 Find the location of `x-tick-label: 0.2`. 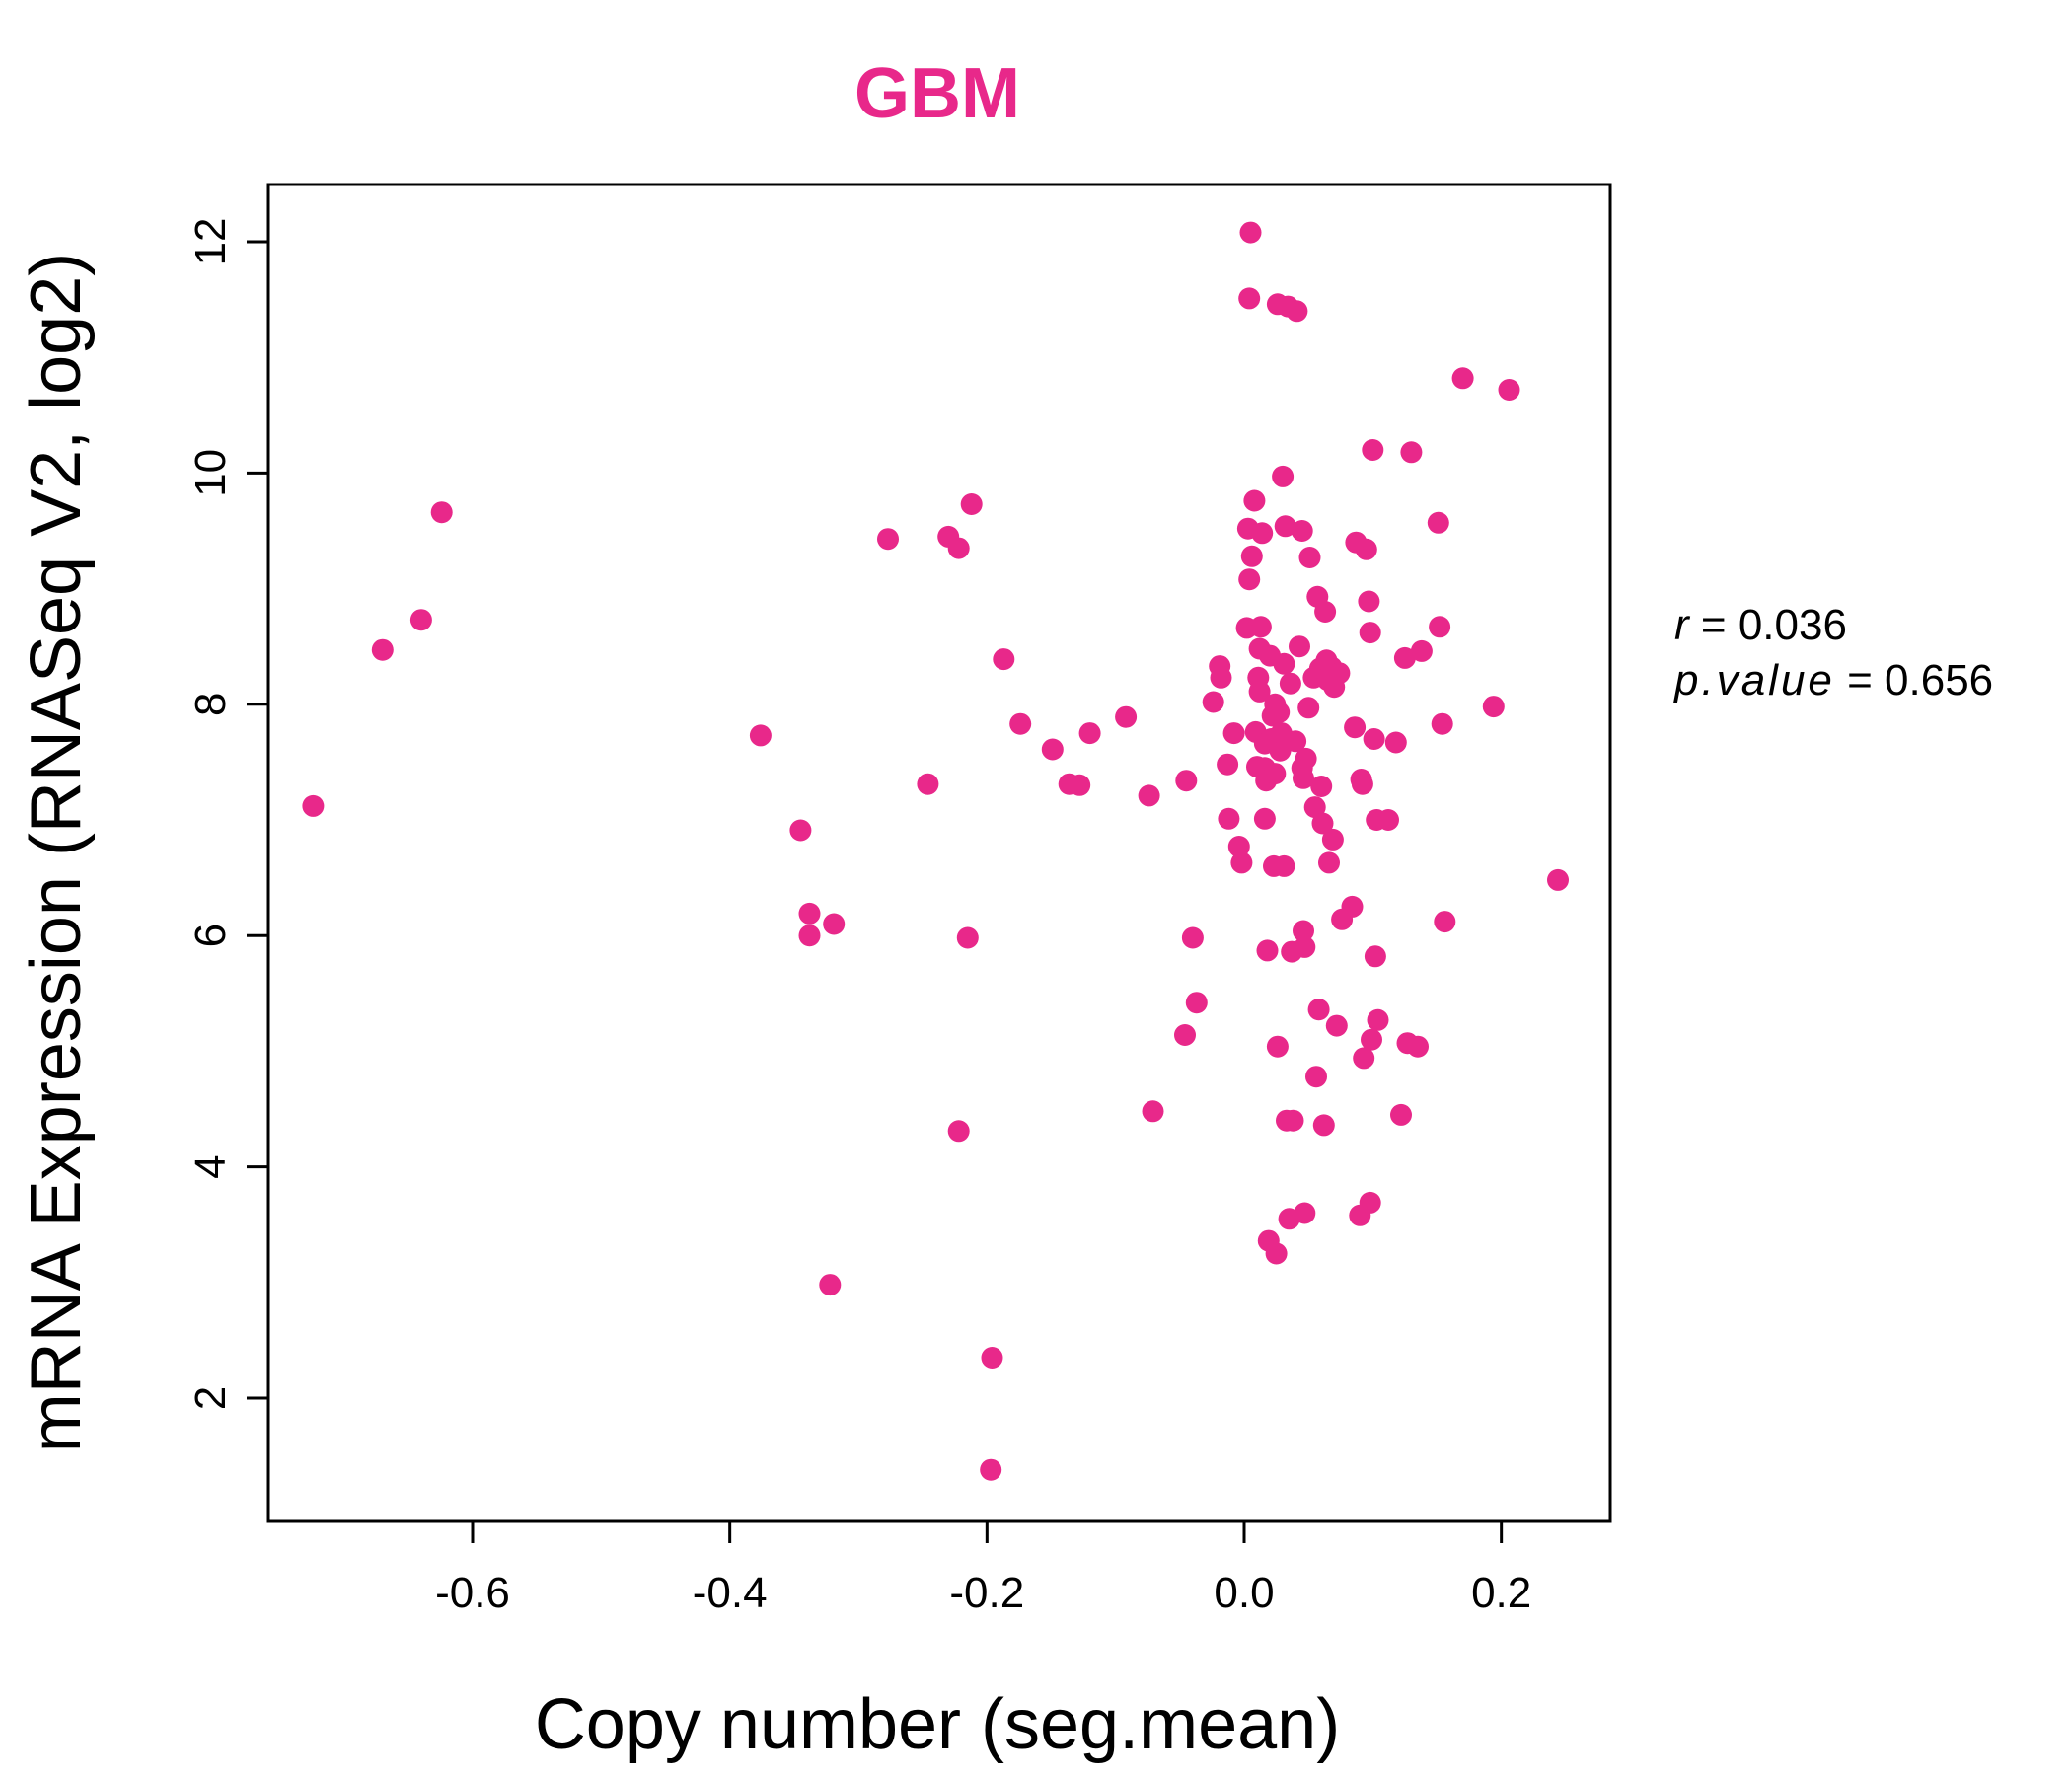

x-tick-label: 0.2 is located at coordinates (1501, 1593).